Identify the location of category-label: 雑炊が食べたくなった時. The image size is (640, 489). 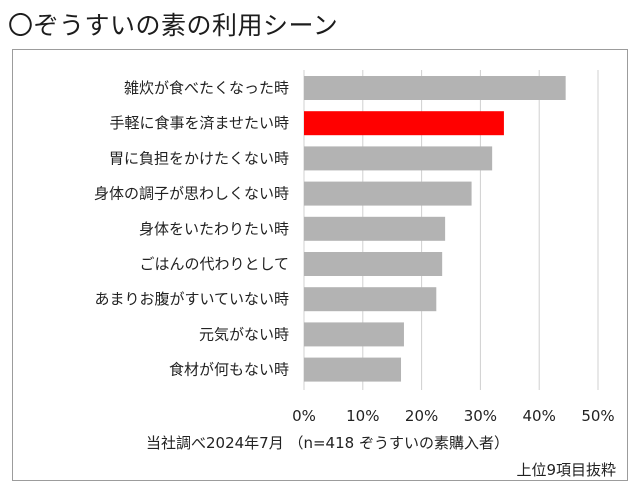
(206, 88).